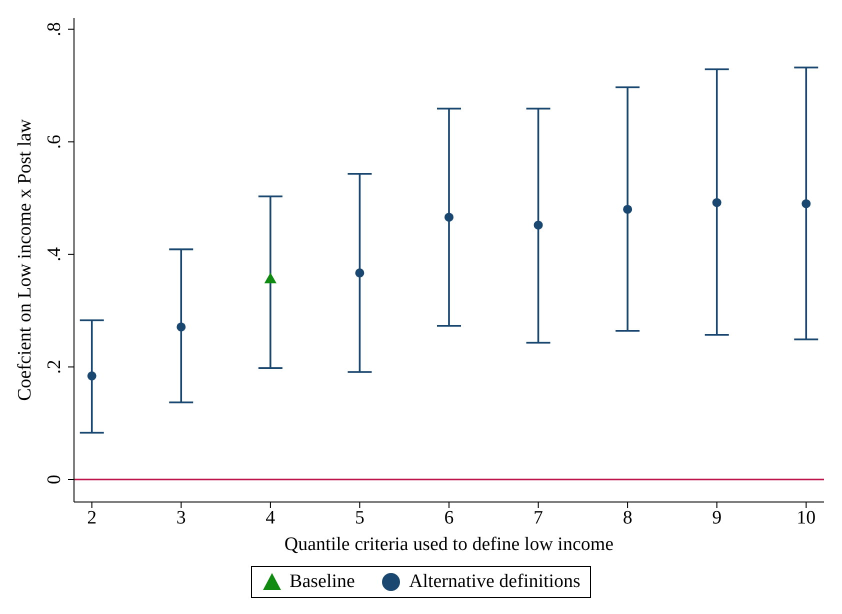  I want to click on legend-label: Alternative definitions, so click(494, 582).